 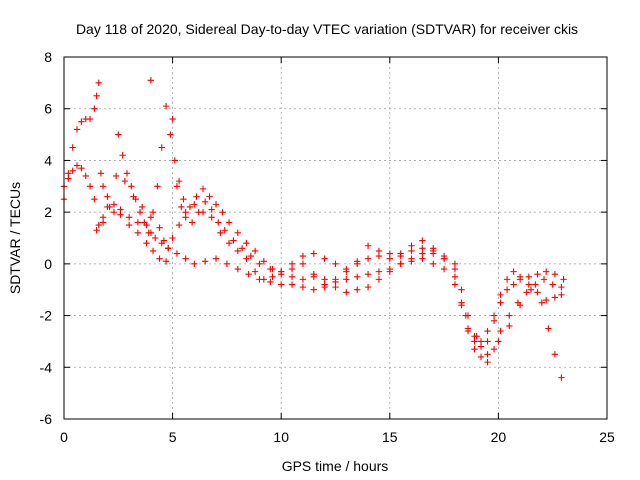 What do you see at coordinates (46, 316) in the screenshot?
I see `y-tick-label: -2` at bounding box center [46, 316].